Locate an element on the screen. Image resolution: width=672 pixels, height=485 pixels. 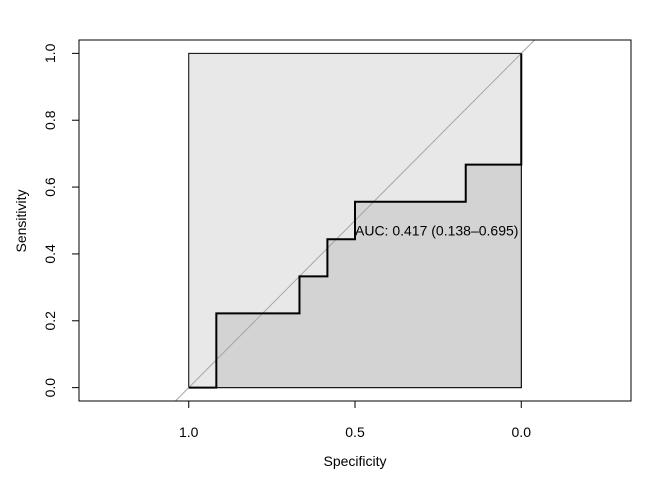
y-tick-label: 1.0 is located at coordinates (50, 53).